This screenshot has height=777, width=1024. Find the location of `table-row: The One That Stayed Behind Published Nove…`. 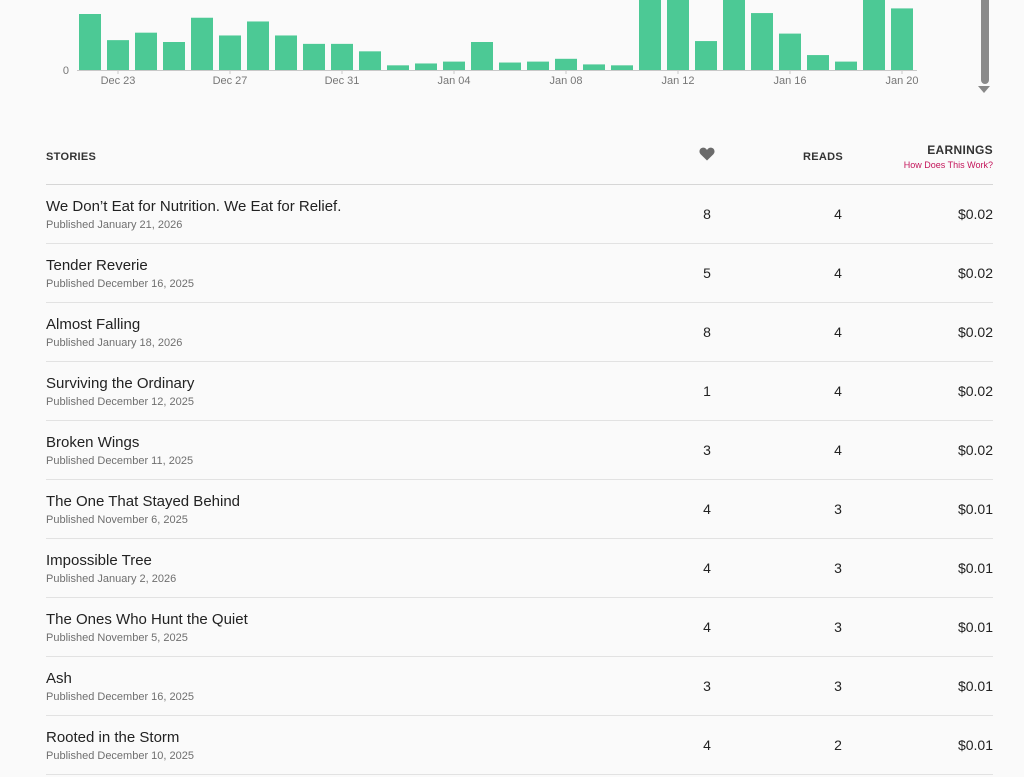

table-row: The One That Stayed Behind Published Nove… is located at coordinates (519, 509).